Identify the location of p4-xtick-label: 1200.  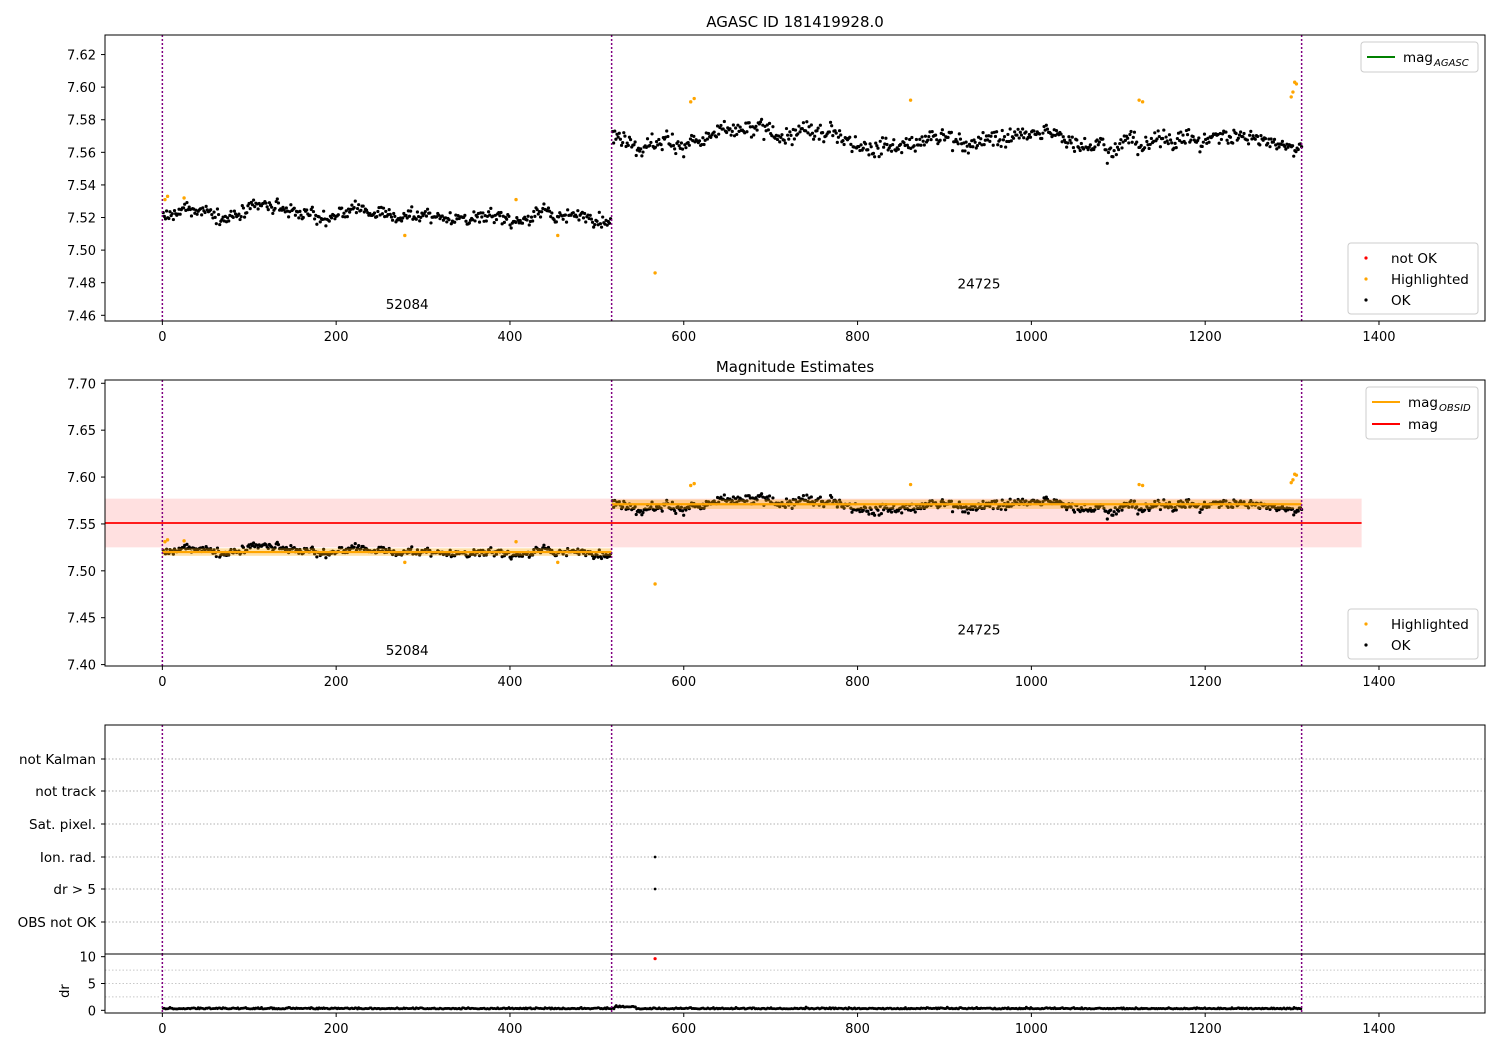
(1205, 1029).